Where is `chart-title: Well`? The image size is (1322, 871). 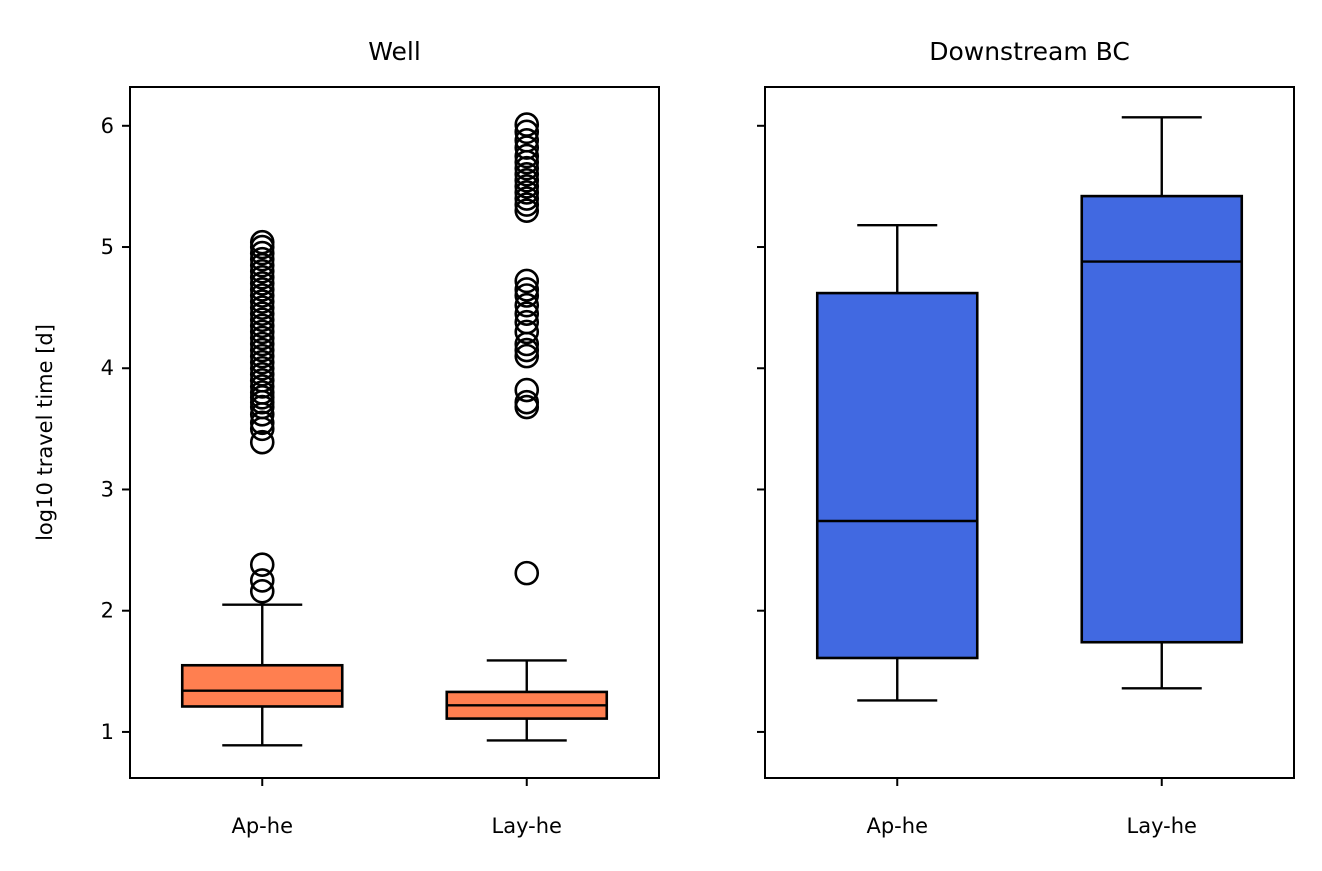 chart-title: Well is located at coordinates (394, 51).